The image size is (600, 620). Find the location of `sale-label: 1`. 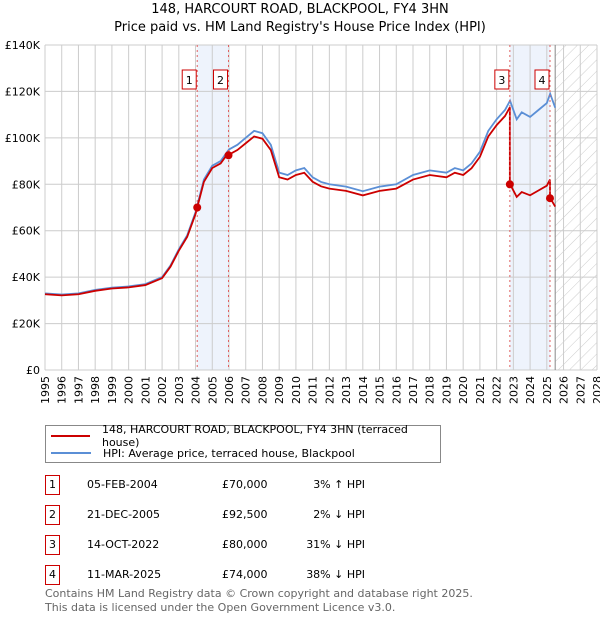

sale-label: 1 is located at coordinates (189, 80).